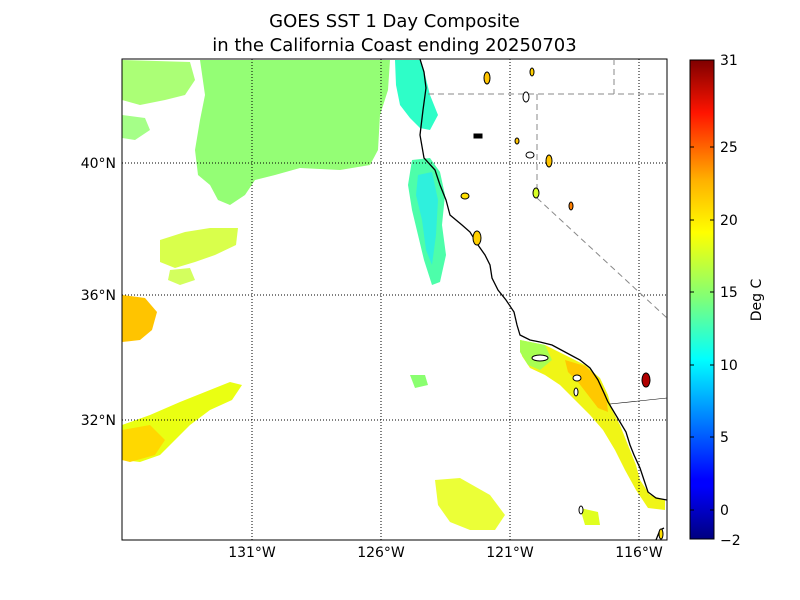  I want to click on sst-patch-socal-warm, so click(586, 386).